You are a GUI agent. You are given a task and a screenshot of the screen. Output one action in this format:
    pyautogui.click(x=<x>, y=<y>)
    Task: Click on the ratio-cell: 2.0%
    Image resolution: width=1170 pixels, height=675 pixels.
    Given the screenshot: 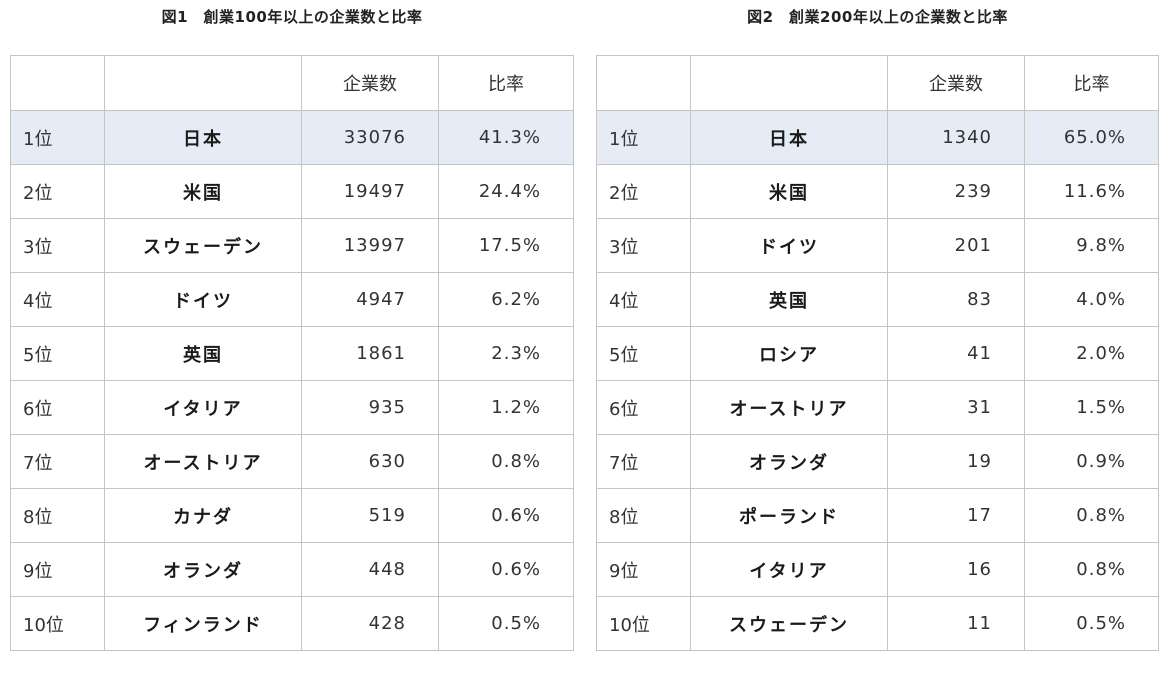 What is the action you would take?
    pyautogui.click(x=1091, y=353)
    